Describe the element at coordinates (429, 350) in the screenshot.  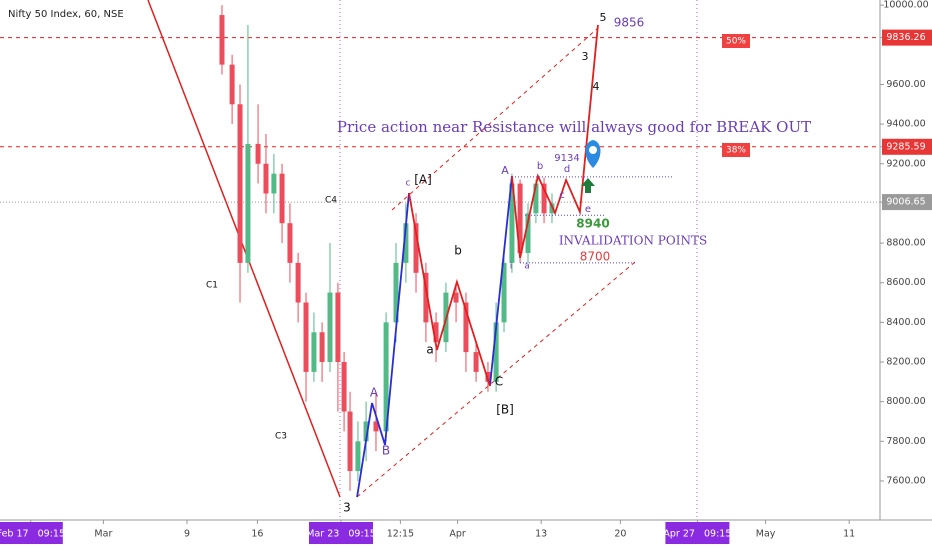
I see `annotation: a` at that location.